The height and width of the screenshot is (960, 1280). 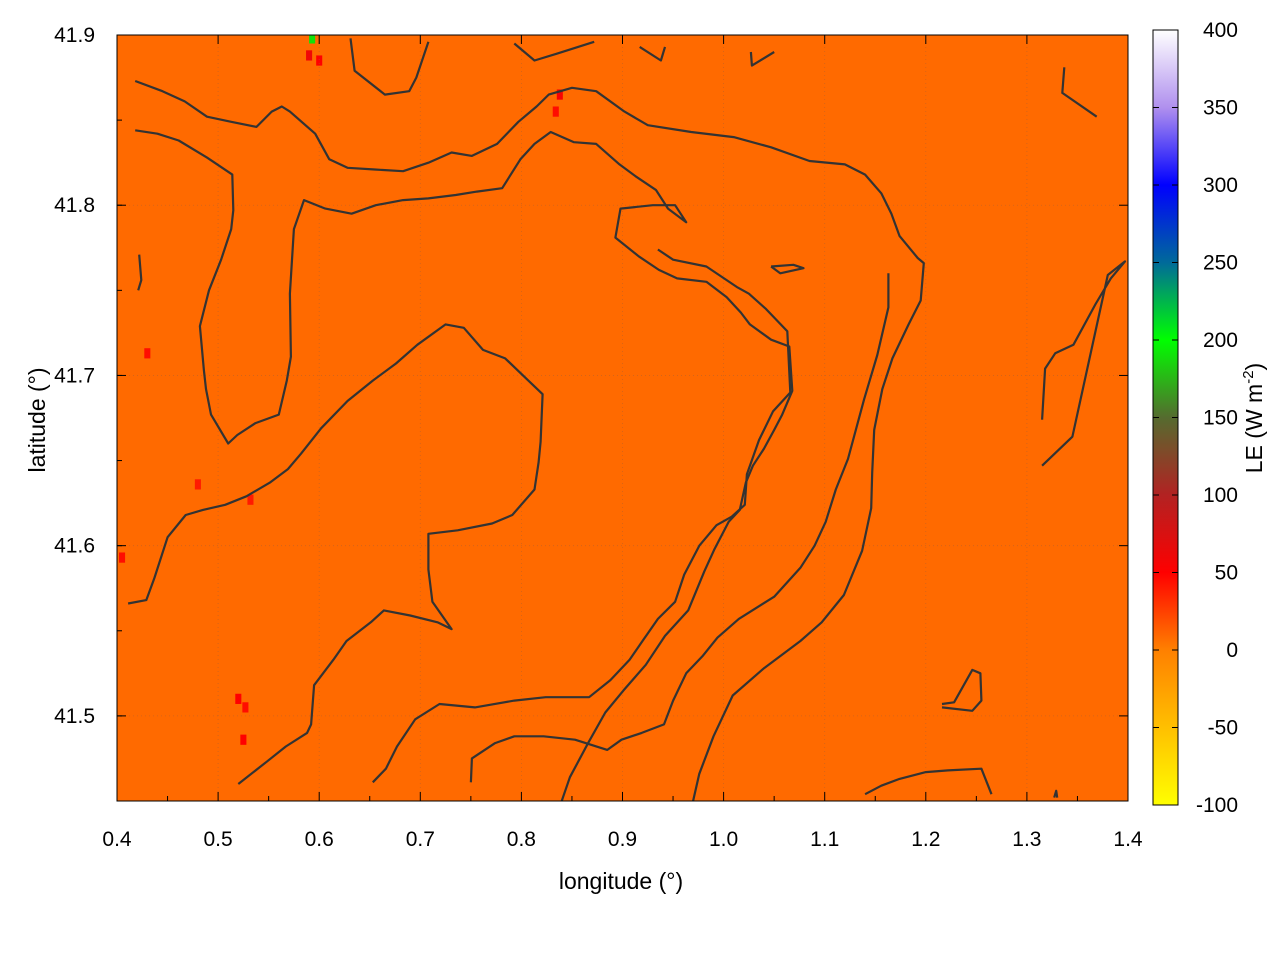 What do you see at coordinates (74, 205) in the screenshot?
I see `y-tick-label: 41.8` at bounding box center [74, 205].